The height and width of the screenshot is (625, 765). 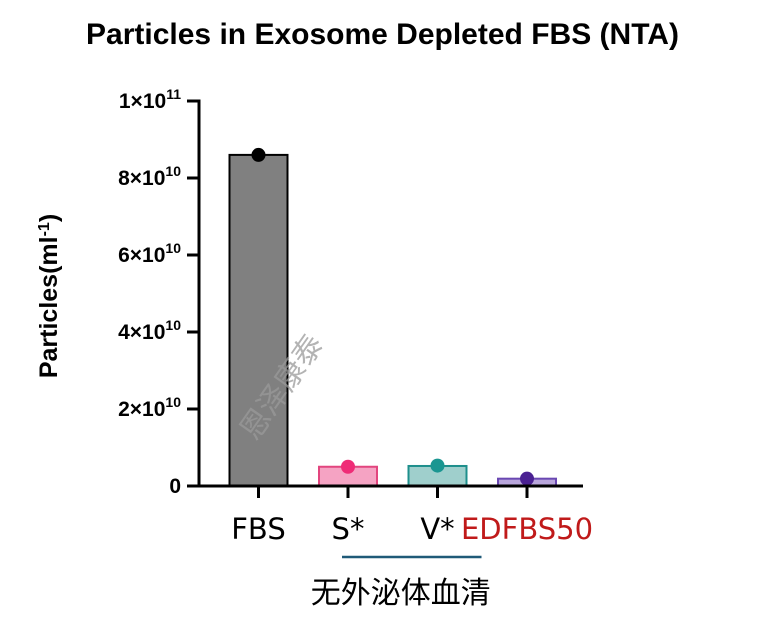 I want to click on y-axis-label-sup: -1, so click(x=44, y=229).